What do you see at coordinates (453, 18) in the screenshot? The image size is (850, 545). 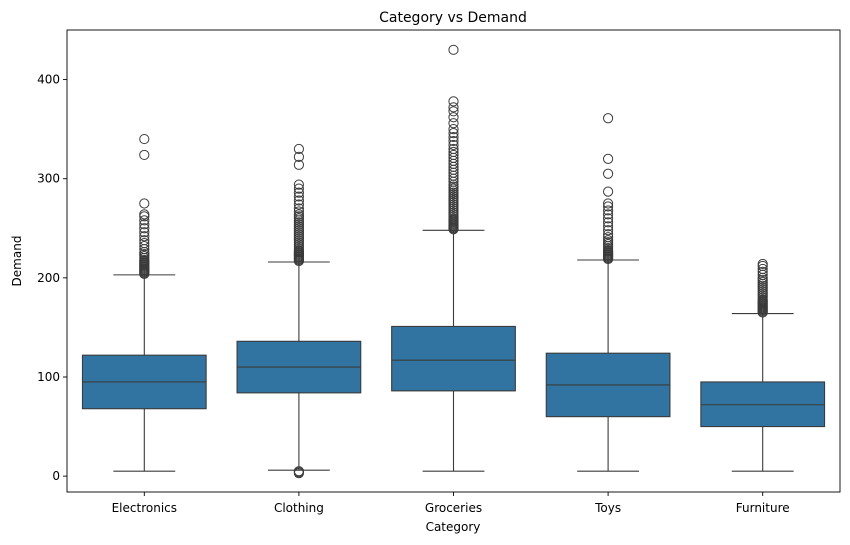 I see `chart-title: Category vs Demand` at bounding box center [453, 18].